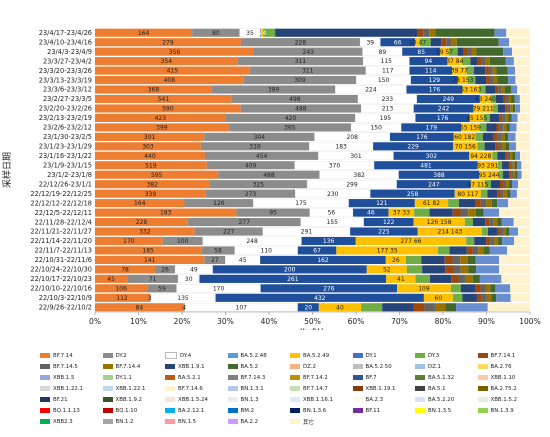 This screenshot has height=437, width=550. Describe the element at coordinates (341, 146) in the screenshot. I see `data-label: 183` at that location.